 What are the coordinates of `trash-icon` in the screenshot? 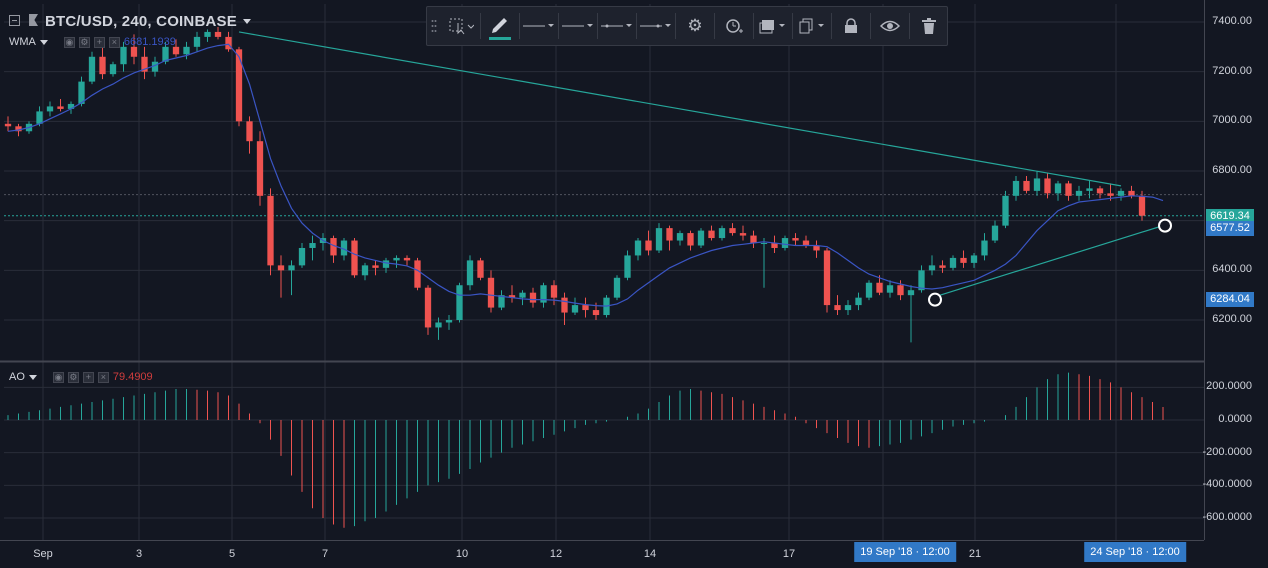 It's located at (929, 26).